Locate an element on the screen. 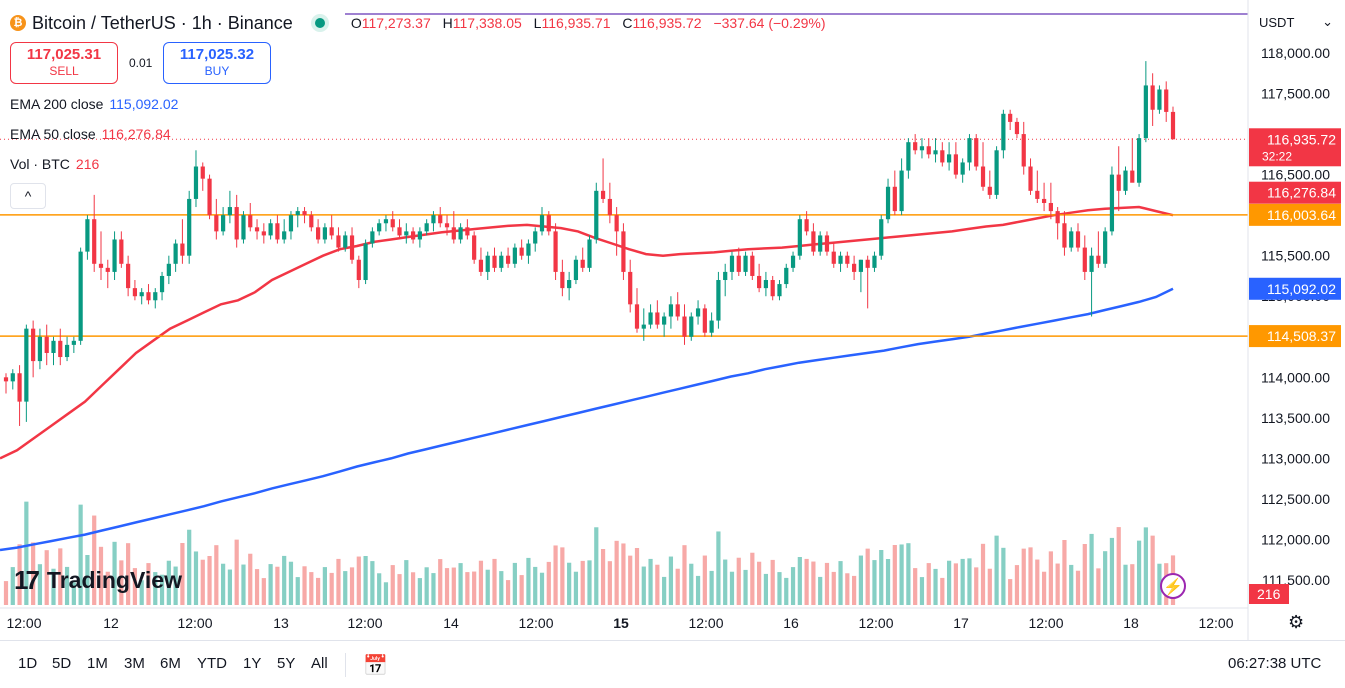  sell-button: 117,025.31 SELL is located at coordinates (64, 63).